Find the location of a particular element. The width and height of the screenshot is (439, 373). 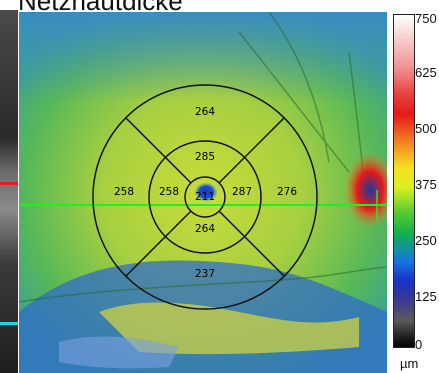

thickness-center: 211 is located at coordinates (205, 197).